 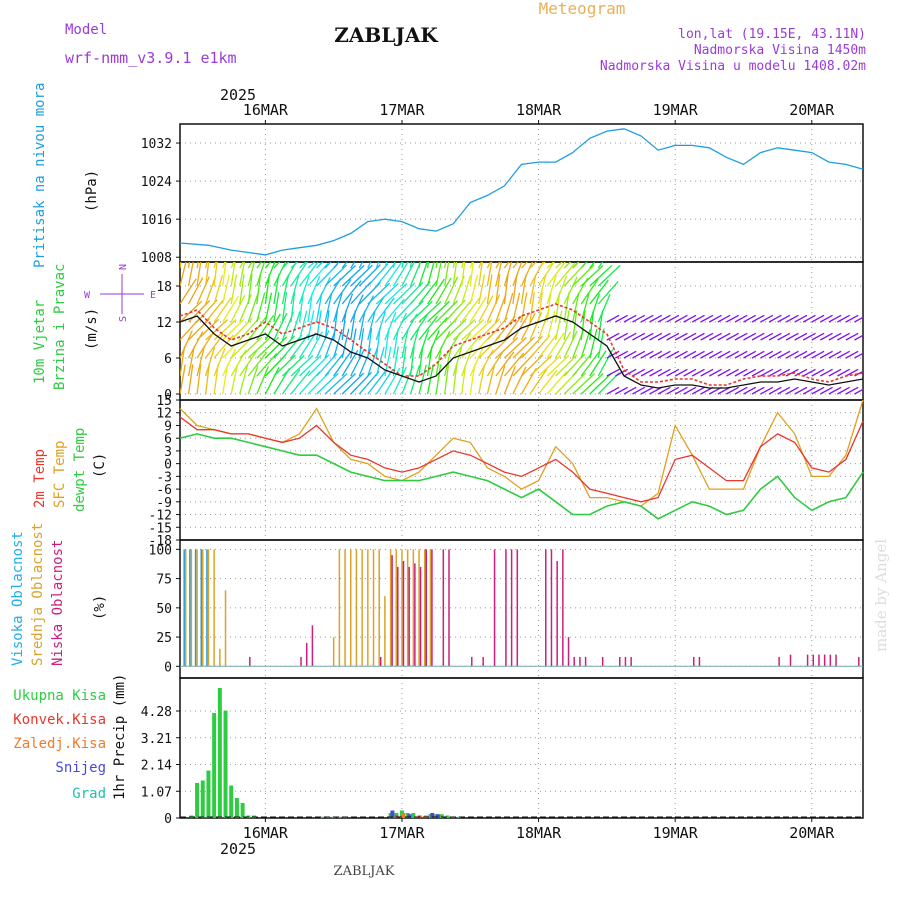 What do you see at coordinates (100, 607) in the screenshot?
I see `cloud-unit: (%)` at bounding box center [100, 607].